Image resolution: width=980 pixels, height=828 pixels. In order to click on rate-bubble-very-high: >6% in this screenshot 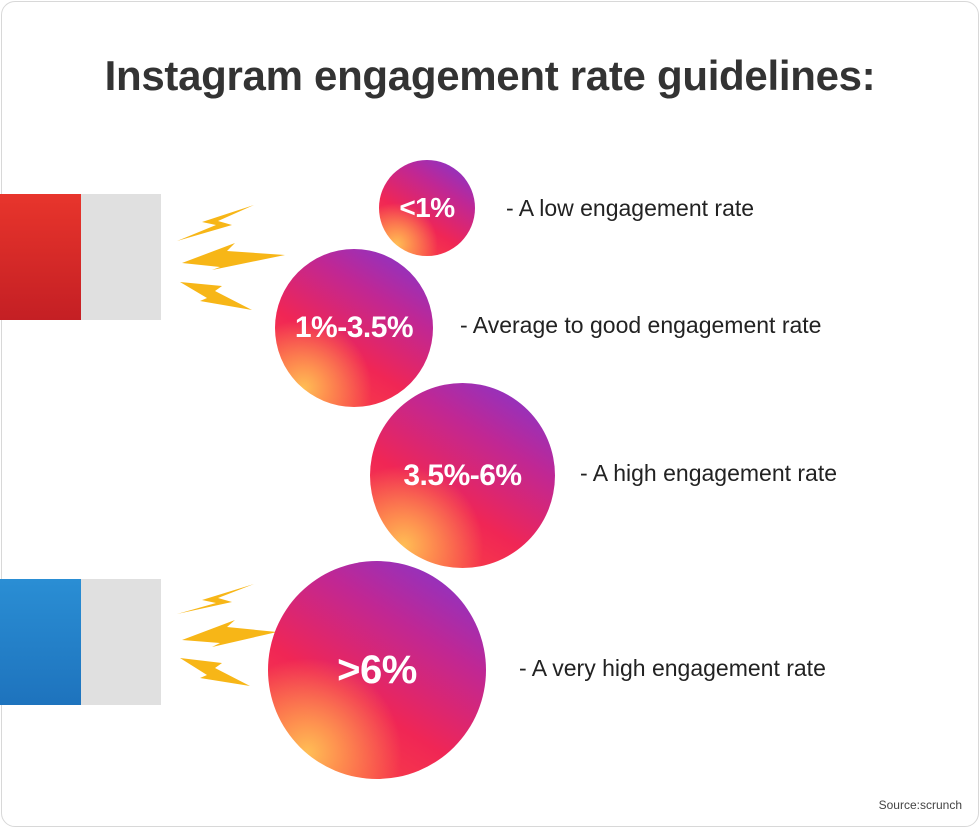, I will do `click(377, 670)`.